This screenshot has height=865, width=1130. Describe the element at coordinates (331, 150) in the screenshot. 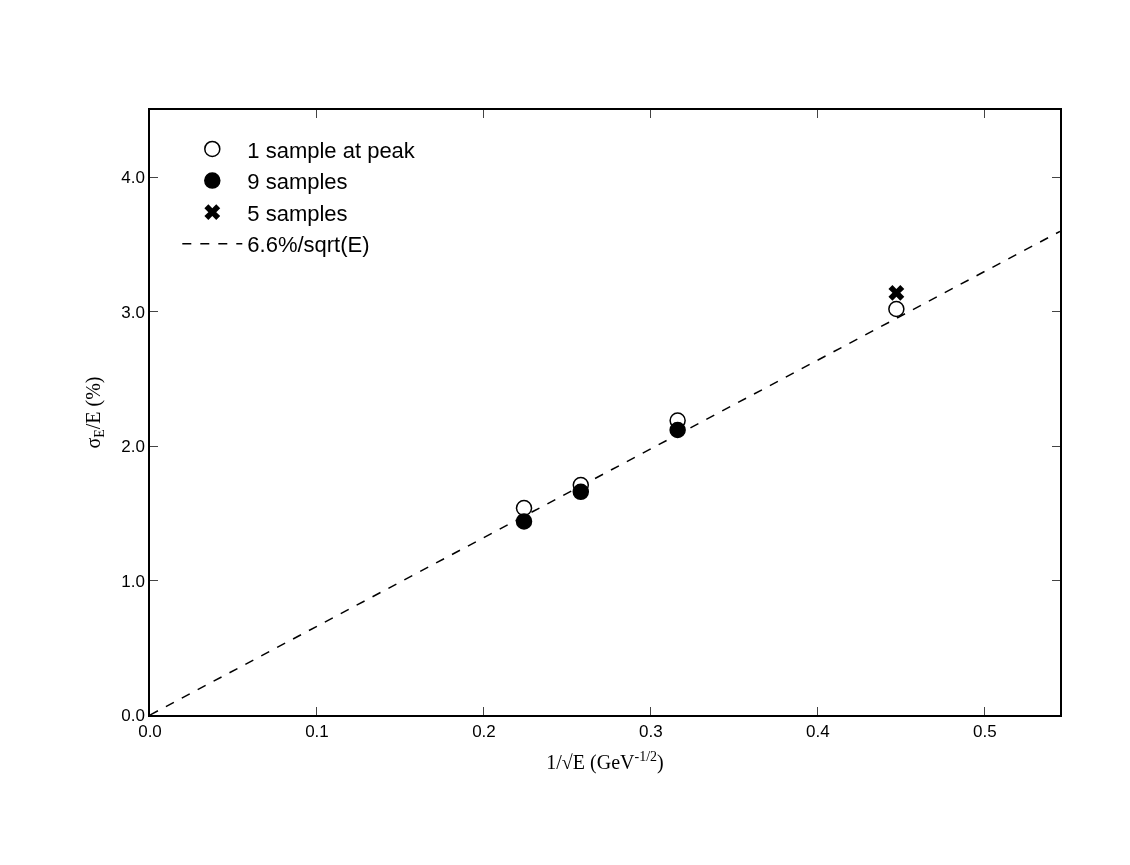

I see `legend-label: 1 sample at peak` at that location.